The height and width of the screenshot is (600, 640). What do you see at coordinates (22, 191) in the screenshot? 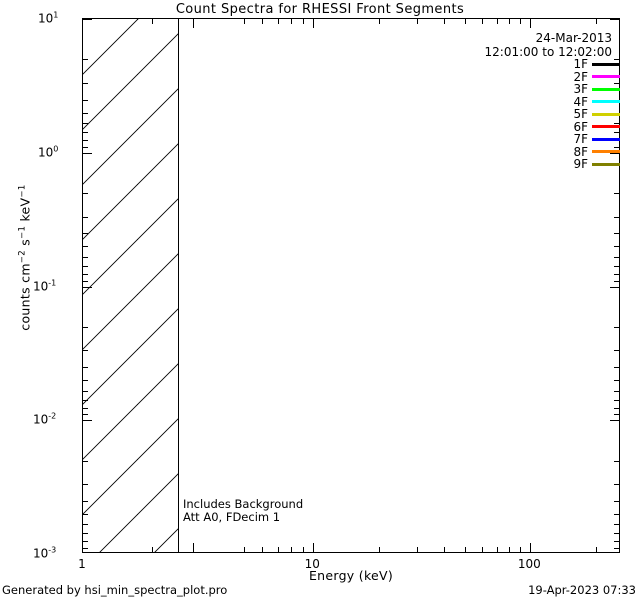
I see `y-axis-exp-kev: −1` at bounding box center [22, 191].